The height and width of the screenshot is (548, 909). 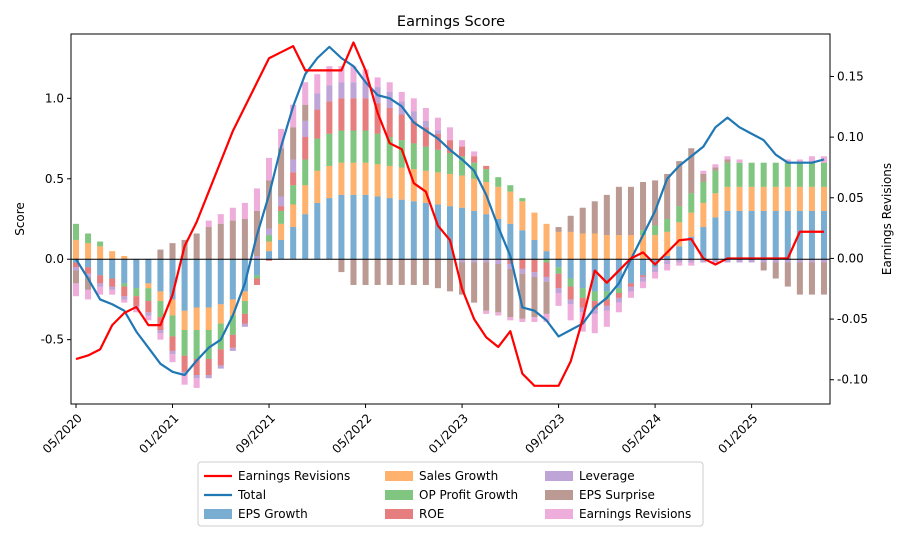 I want to click on x-tick-label: 01/2025, so click(x=737, y=433).